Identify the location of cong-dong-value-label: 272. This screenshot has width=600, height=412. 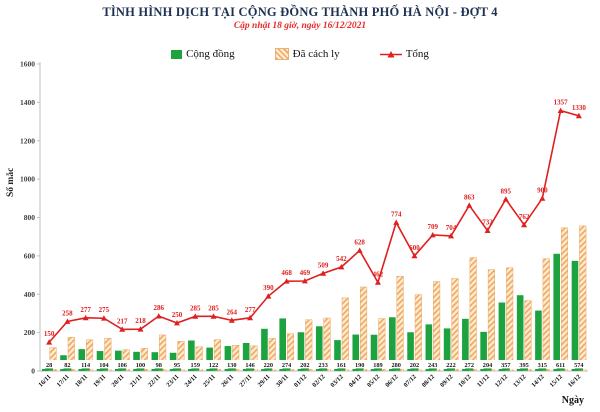
(469, 365).